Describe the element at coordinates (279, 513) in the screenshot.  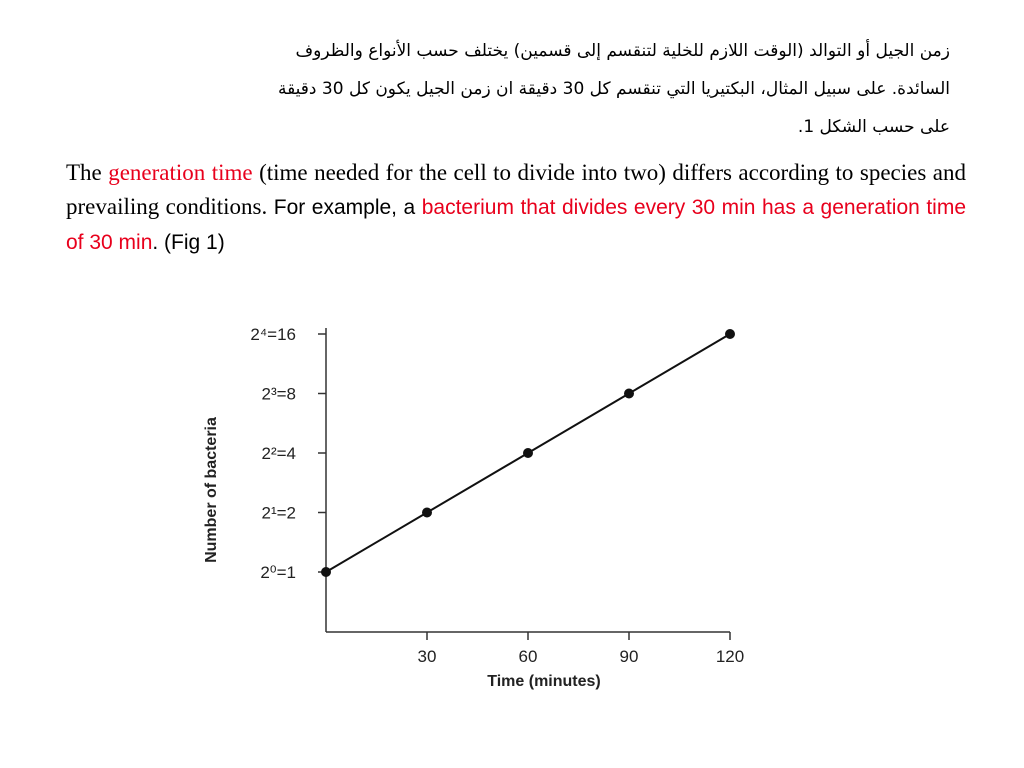
I see `y-tick-label: 2¹=2` at that location.